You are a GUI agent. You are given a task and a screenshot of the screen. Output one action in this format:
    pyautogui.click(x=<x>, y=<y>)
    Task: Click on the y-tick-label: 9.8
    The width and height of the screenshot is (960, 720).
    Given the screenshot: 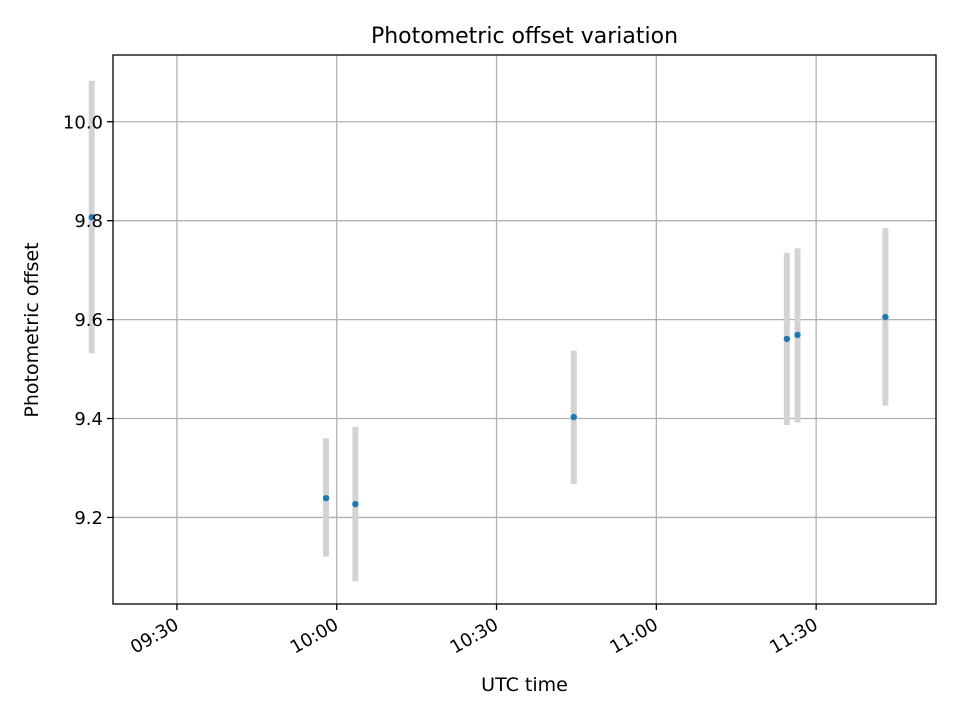 What is the action you would take?
    pyautogui.click(x=88, y=221)
    